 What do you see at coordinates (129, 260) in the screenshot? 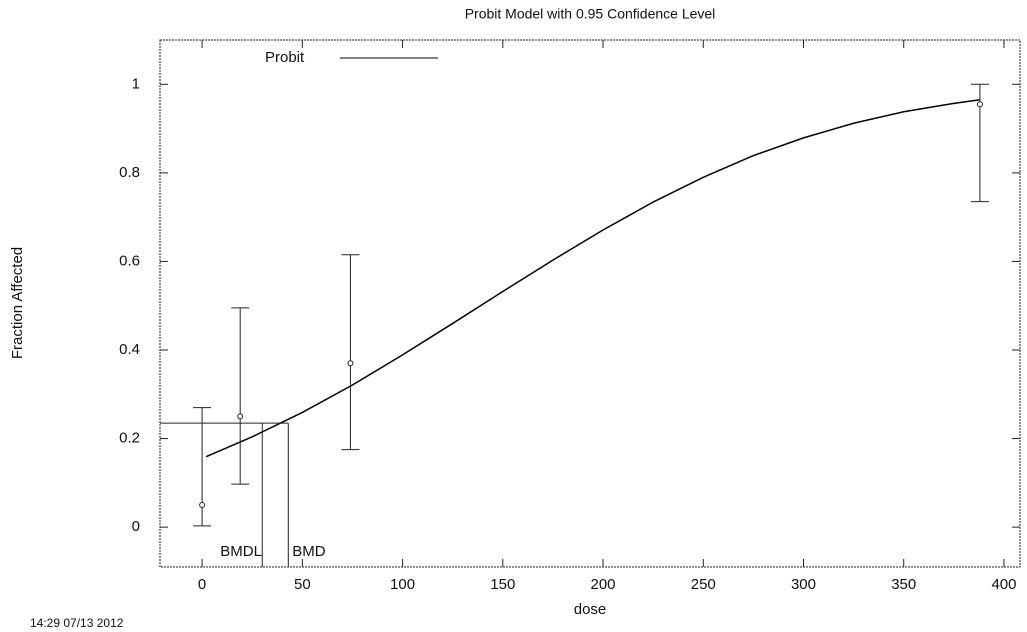
I see `y-tick-label: 0.6` at bounding box center [129, 260].